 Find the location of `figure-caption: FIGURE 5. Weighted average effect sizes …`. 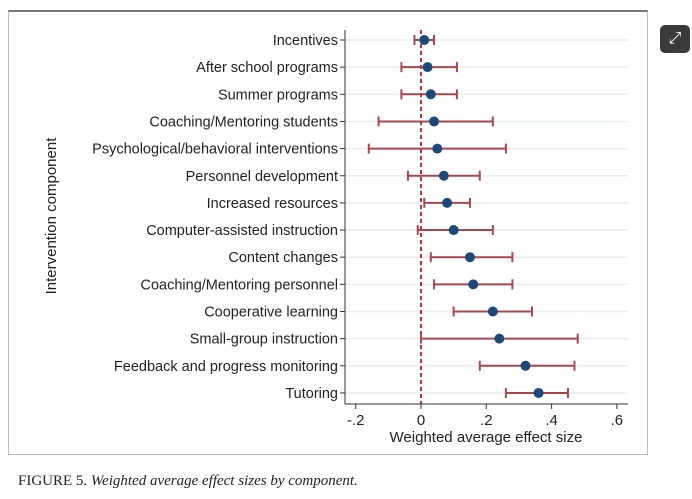

figure-caption: FIGURE 5. Weighted average effect sizes … is located at coordinates (188, 481).